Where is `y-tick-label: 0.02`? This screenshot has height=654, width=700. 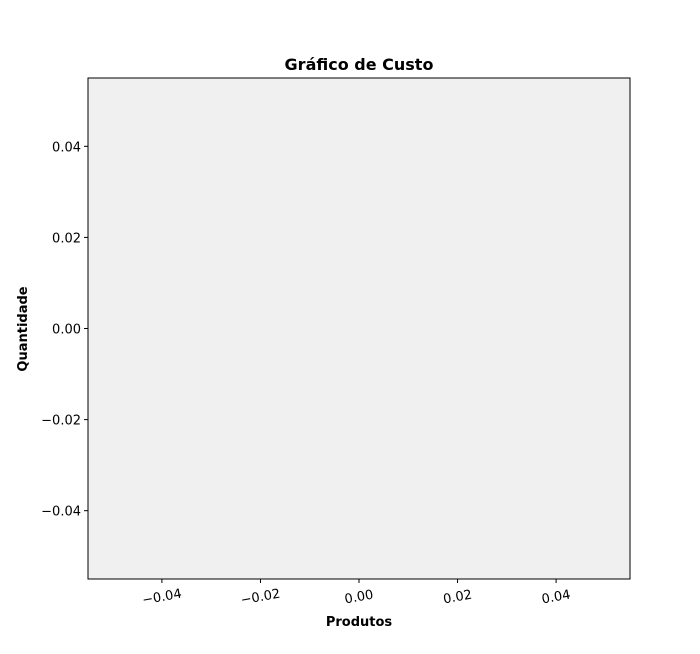
y-tick-label: 0.02 is located at coordinates (66, 238).